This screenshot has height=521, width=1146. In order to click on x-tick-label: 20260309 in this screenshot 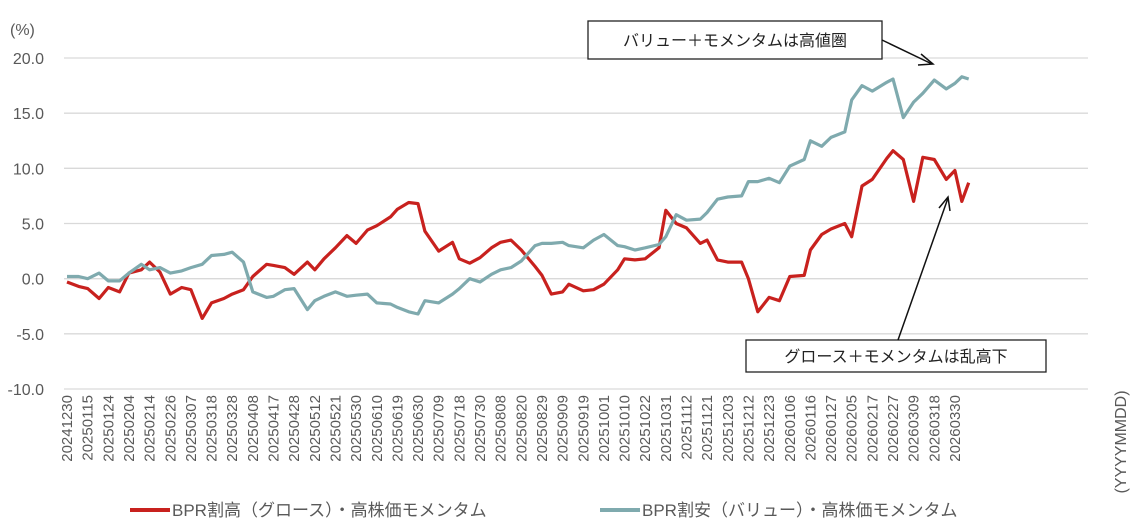, I will do `click(914, 428)`.